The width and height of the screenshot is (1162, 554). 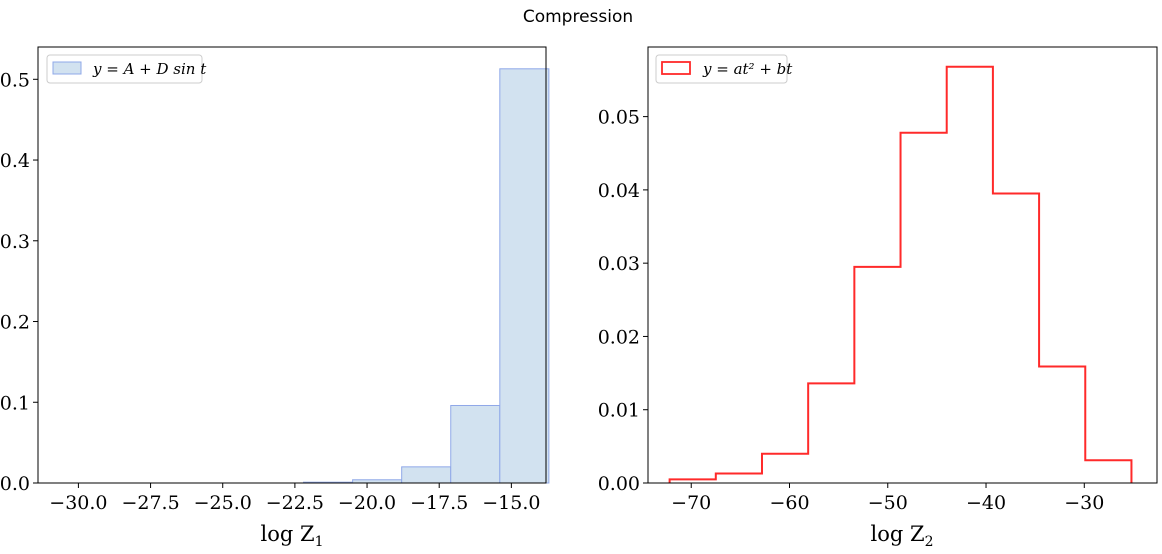 What do you see at coordinates (15, 161) in the screenshot?
I see `left-y-tick-label: 0.4` at bounding box center [15, 161].